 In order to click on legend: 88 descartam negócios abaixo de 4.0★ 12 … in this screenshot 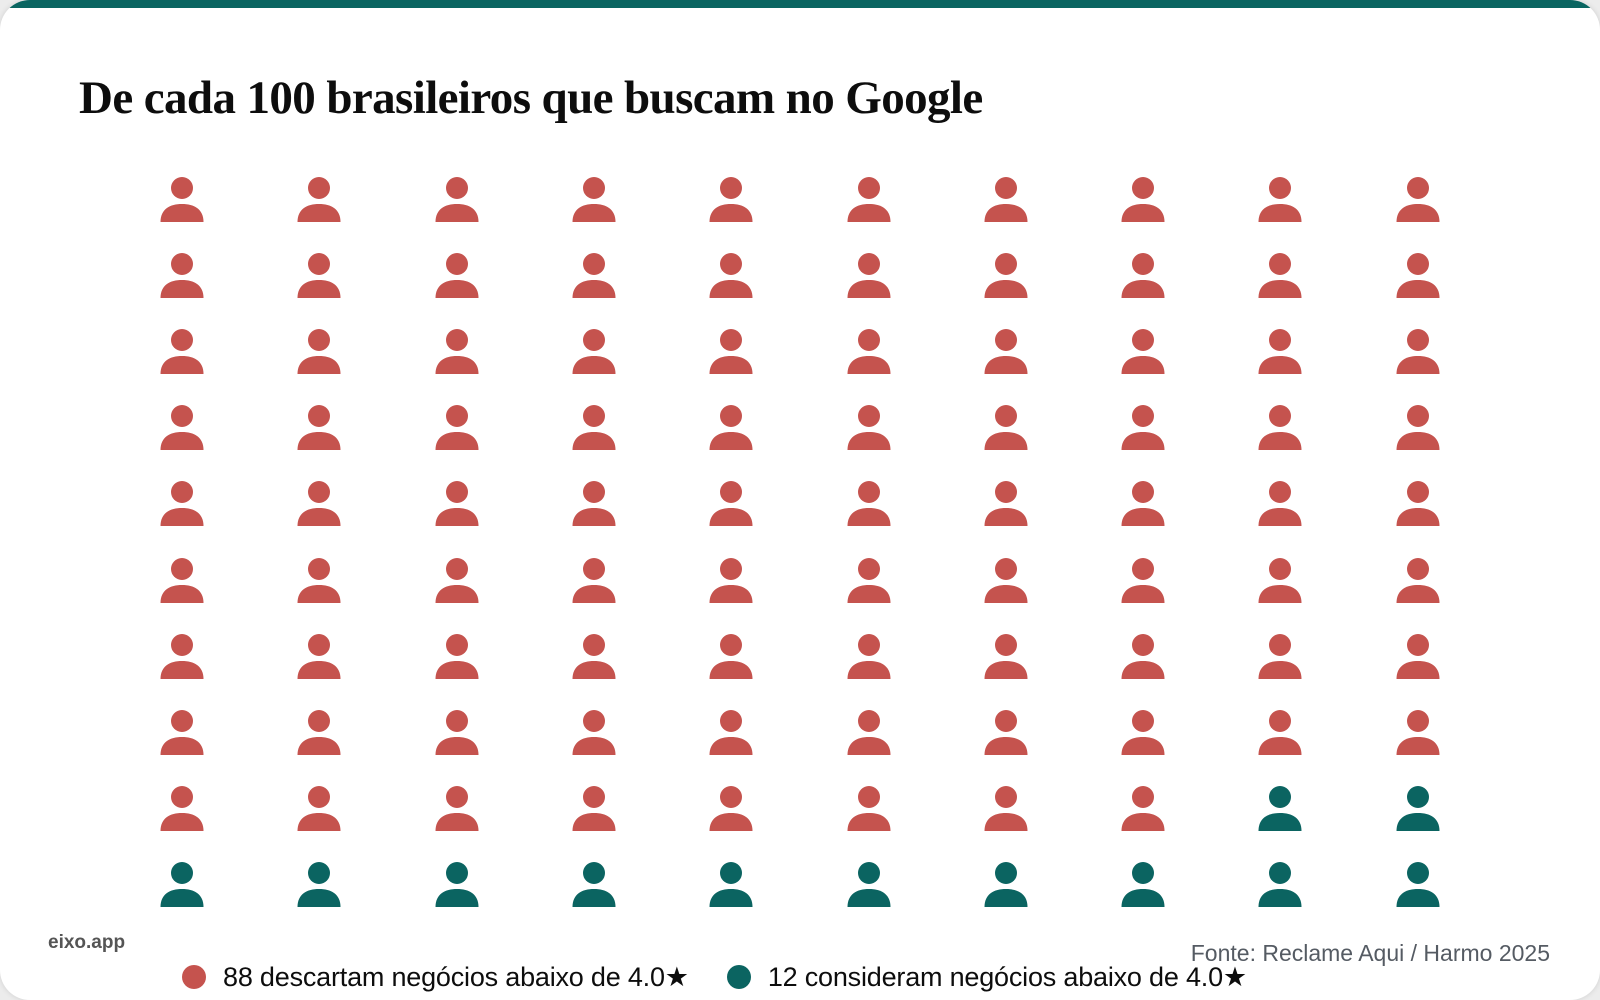, I will do `click(733, 977)`.